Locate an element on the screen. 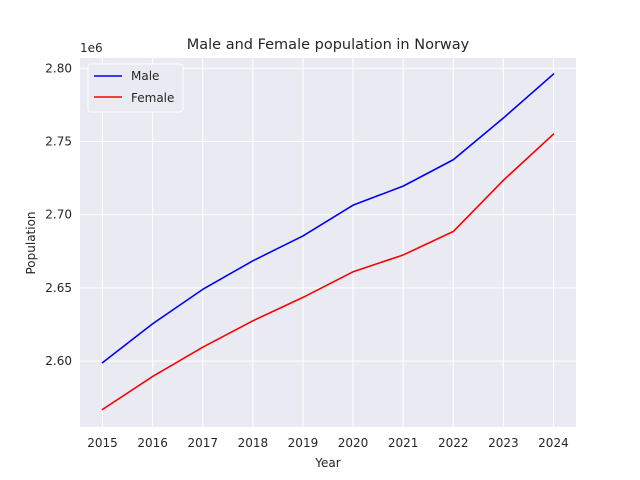  x-tick-label: 2021 is located at coordinates (403, 443).